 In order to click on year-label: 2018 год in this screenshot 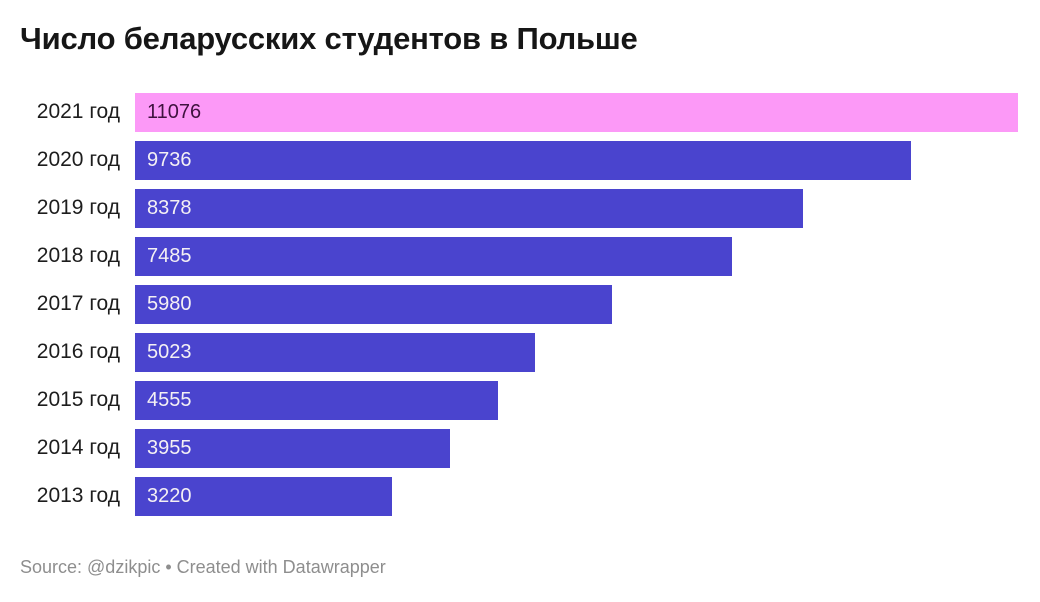, I will do `click(78, 255)`.